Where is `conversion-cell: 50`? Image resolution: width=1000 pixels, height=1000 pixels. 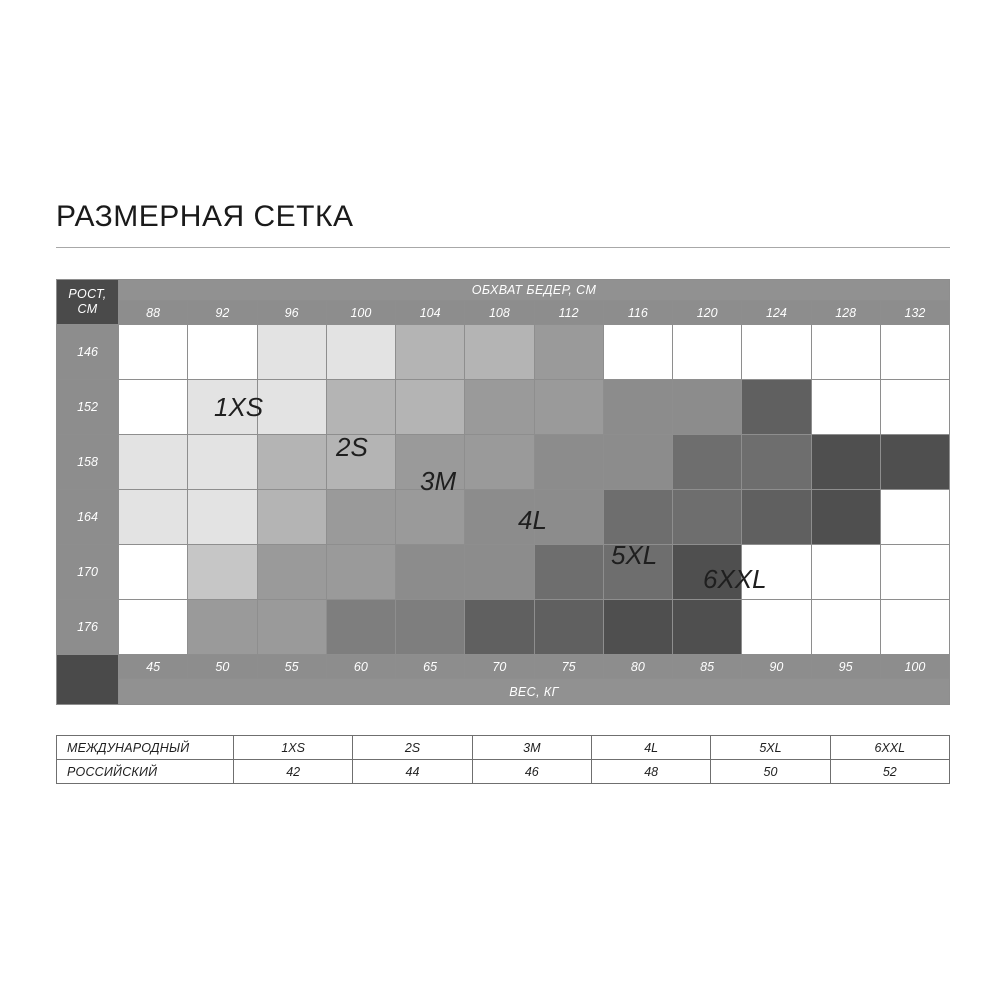 conversion-cell: 50 is located at coordinates (770, 771).